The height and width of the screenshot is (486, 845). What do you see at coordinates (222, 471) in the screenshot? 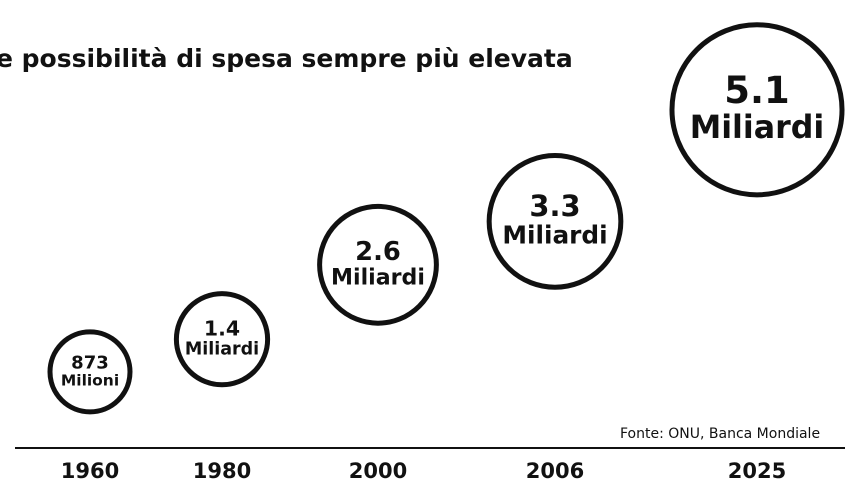
I see `year-label: 1980` at bounding box center [222, 471].